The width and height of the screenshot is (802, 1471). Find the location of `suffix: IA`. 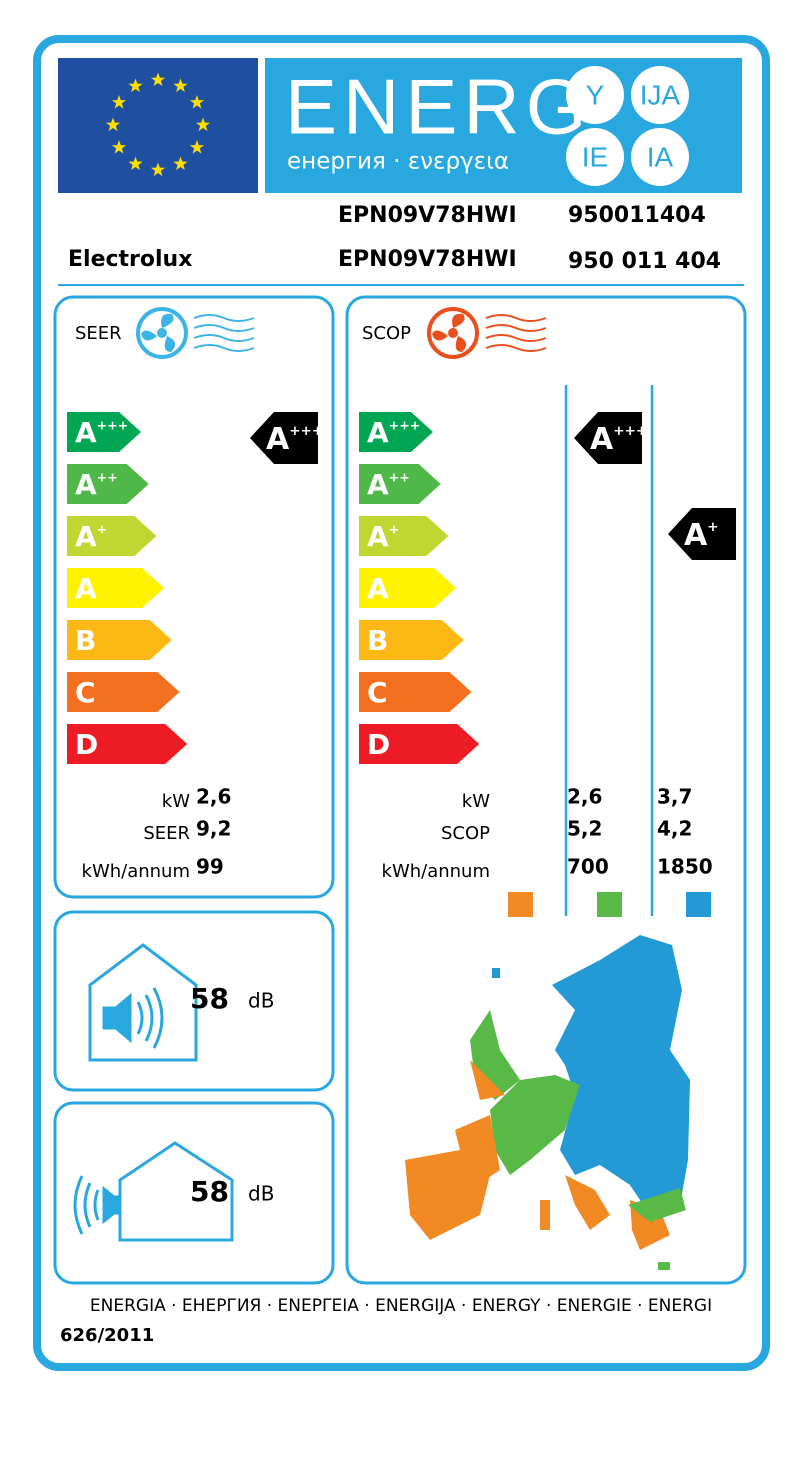

suffix: IA is located at coordinates (660, 156).